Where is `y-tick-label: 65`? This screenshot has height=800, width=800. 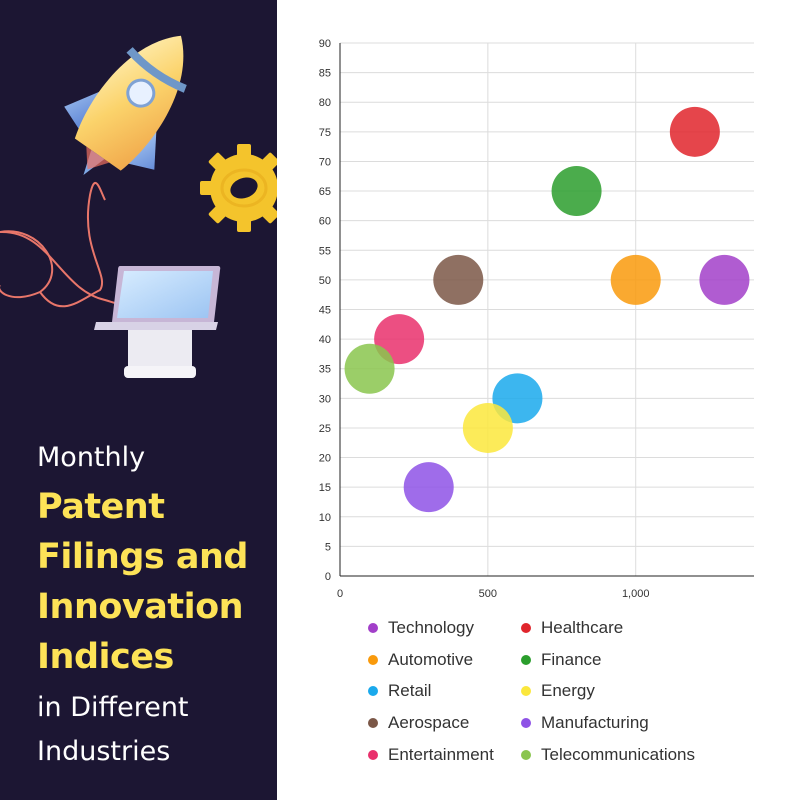 y-tick-label: 65 is located at coordinates (325, 192).